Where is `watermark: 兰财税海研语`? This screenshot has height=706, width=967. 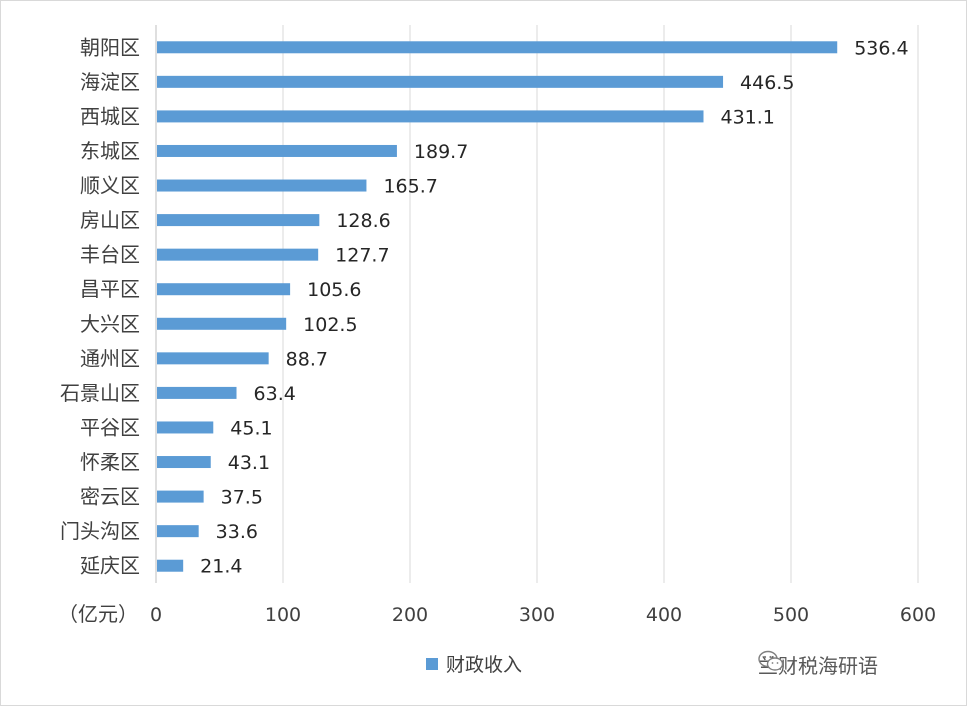
watermark: 兰财税海研语 is located at coordinates (818, 664).